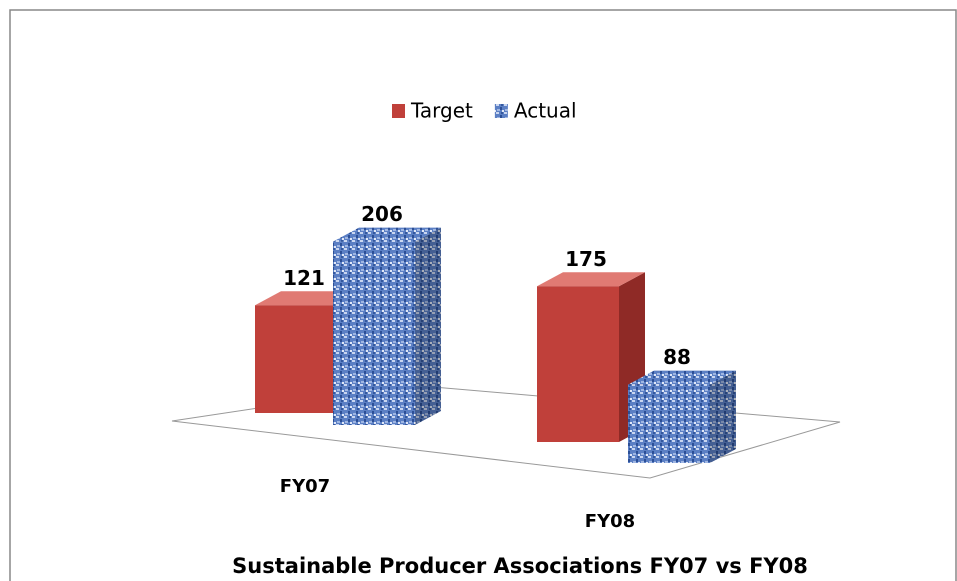  What do you see at coordinates (382, 214) in the screenshot?
I see `value-label: 206` at bounding box center [382, 214].